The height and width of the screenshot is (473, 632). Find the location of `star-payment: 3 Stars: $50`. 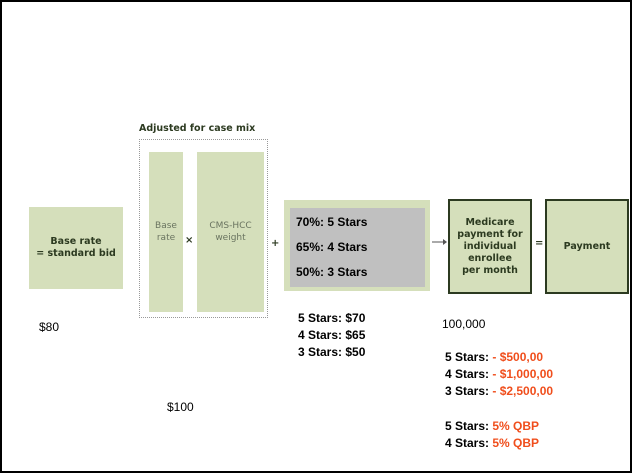

star-payment: 3 Stars: $50 is located at coordinates (332, 352).